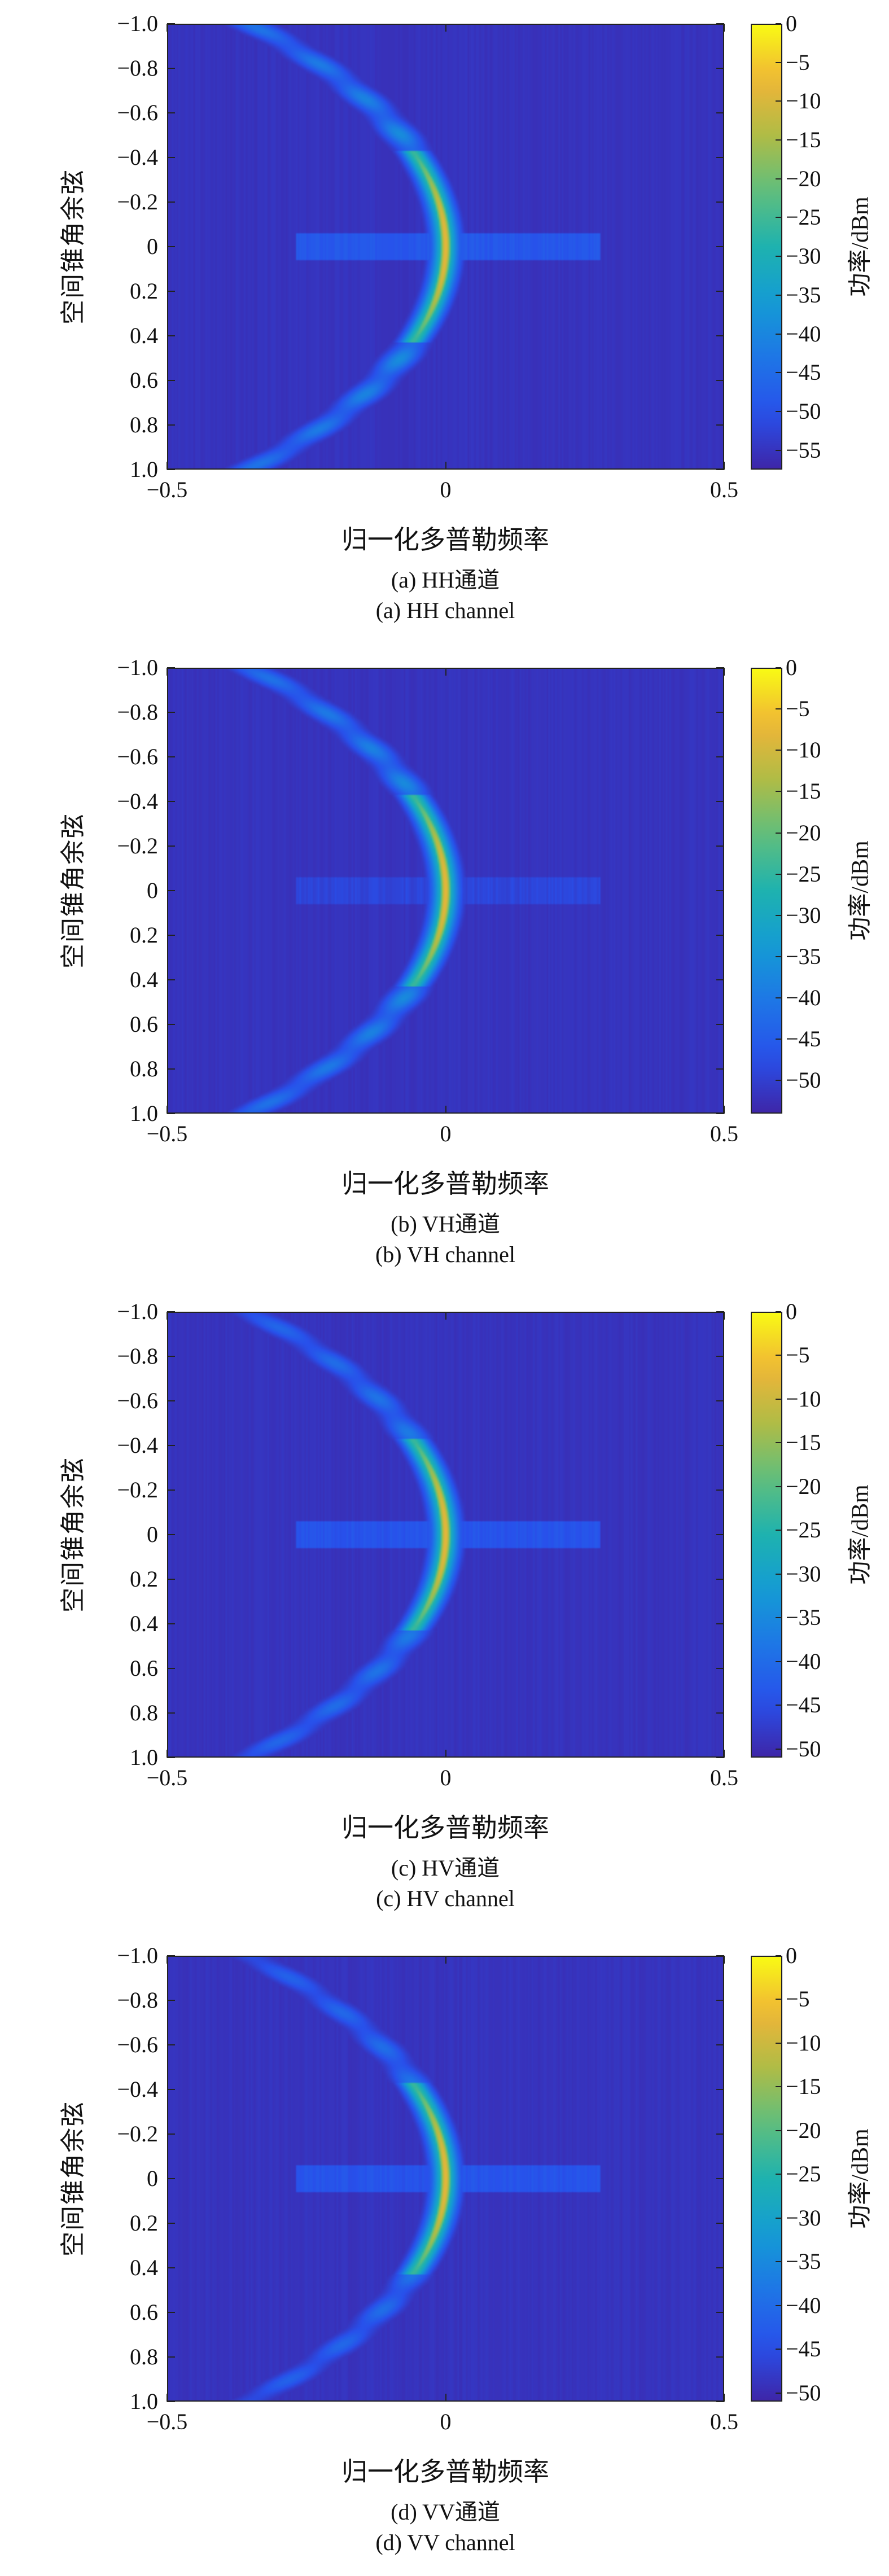 This screenshot has height=2576, width=889. Describe the element at coordinates (144, 2267) in the screenshot. I see `y-tick-label: 0.4` at that location.